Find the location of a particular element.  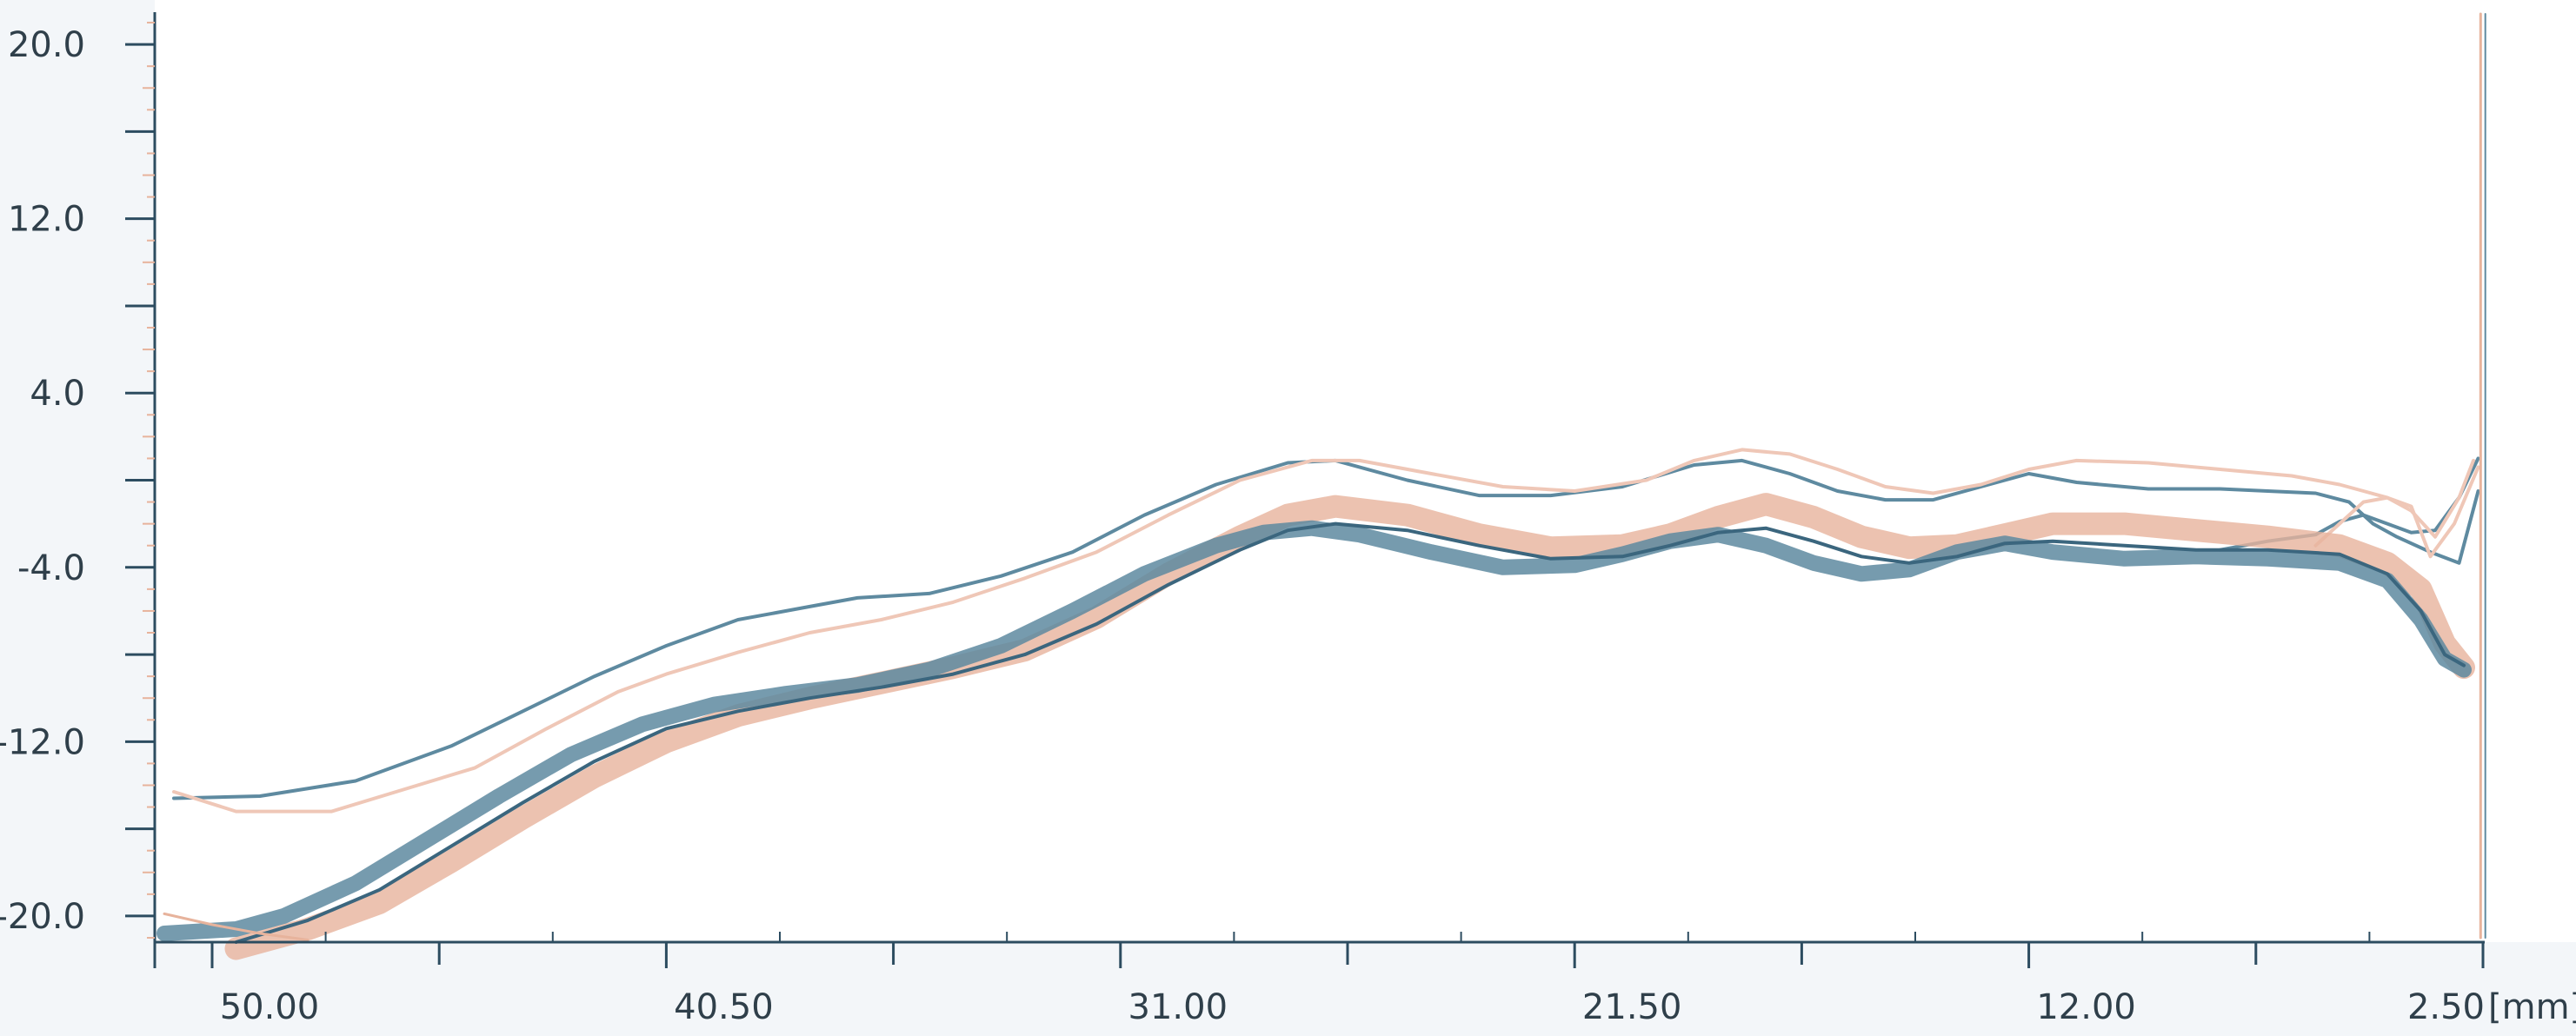

x-unit-label: [mm] is located at coordinates (2532, 1007).